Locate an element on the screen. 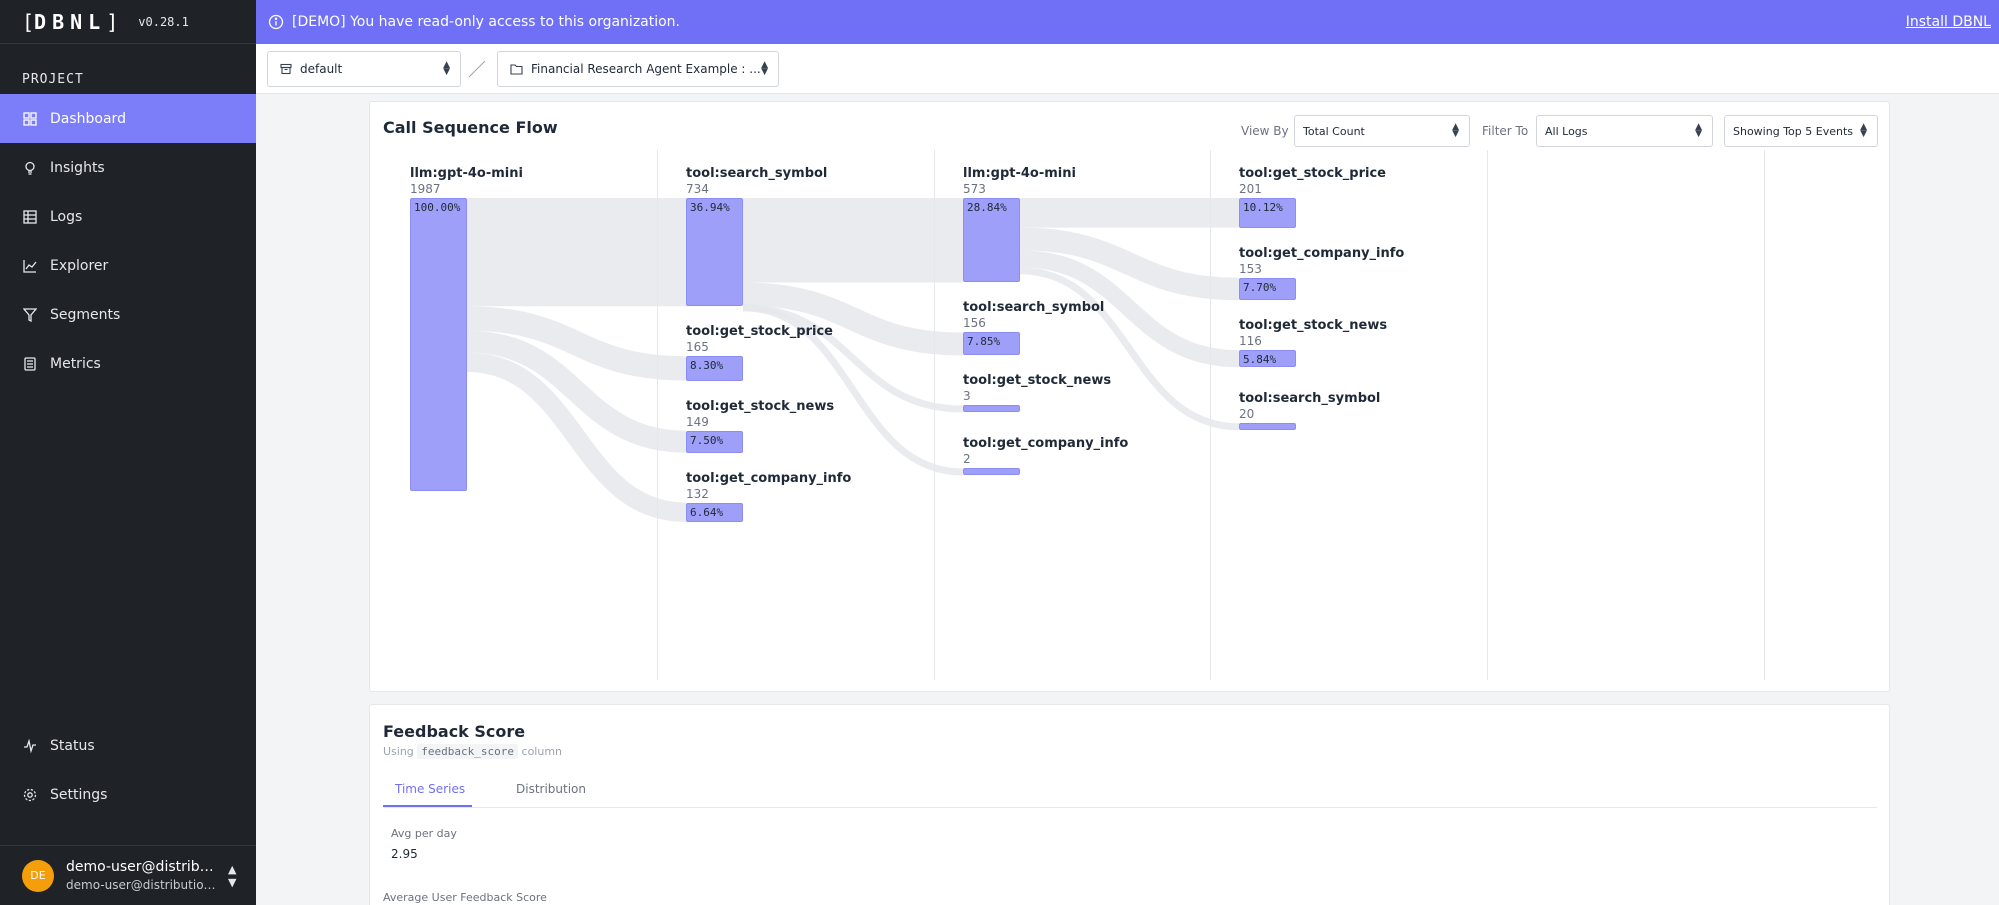 This screenshot has width=1999, height=905. flow-node-count: 153 is located at coordinates (1250, 268).